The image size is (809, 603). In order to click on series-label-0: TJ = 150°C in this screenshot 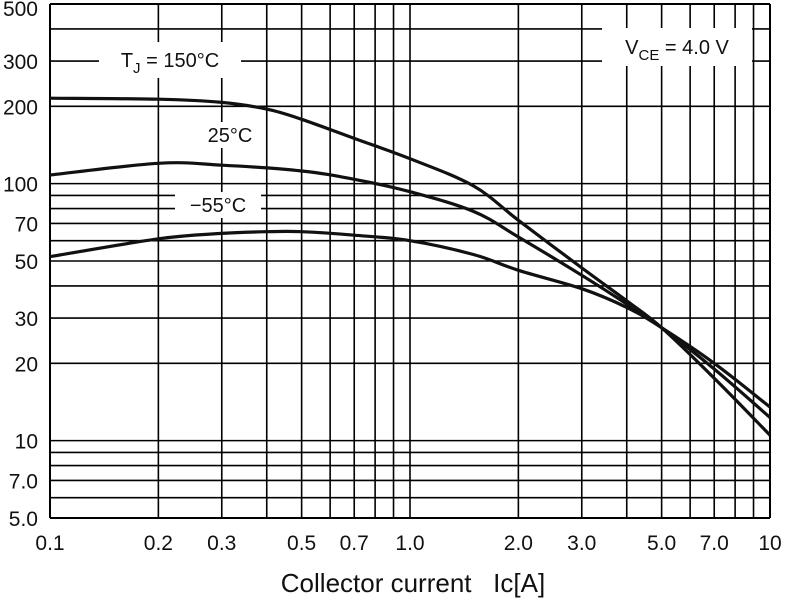, I will do `click(170, 63)`.